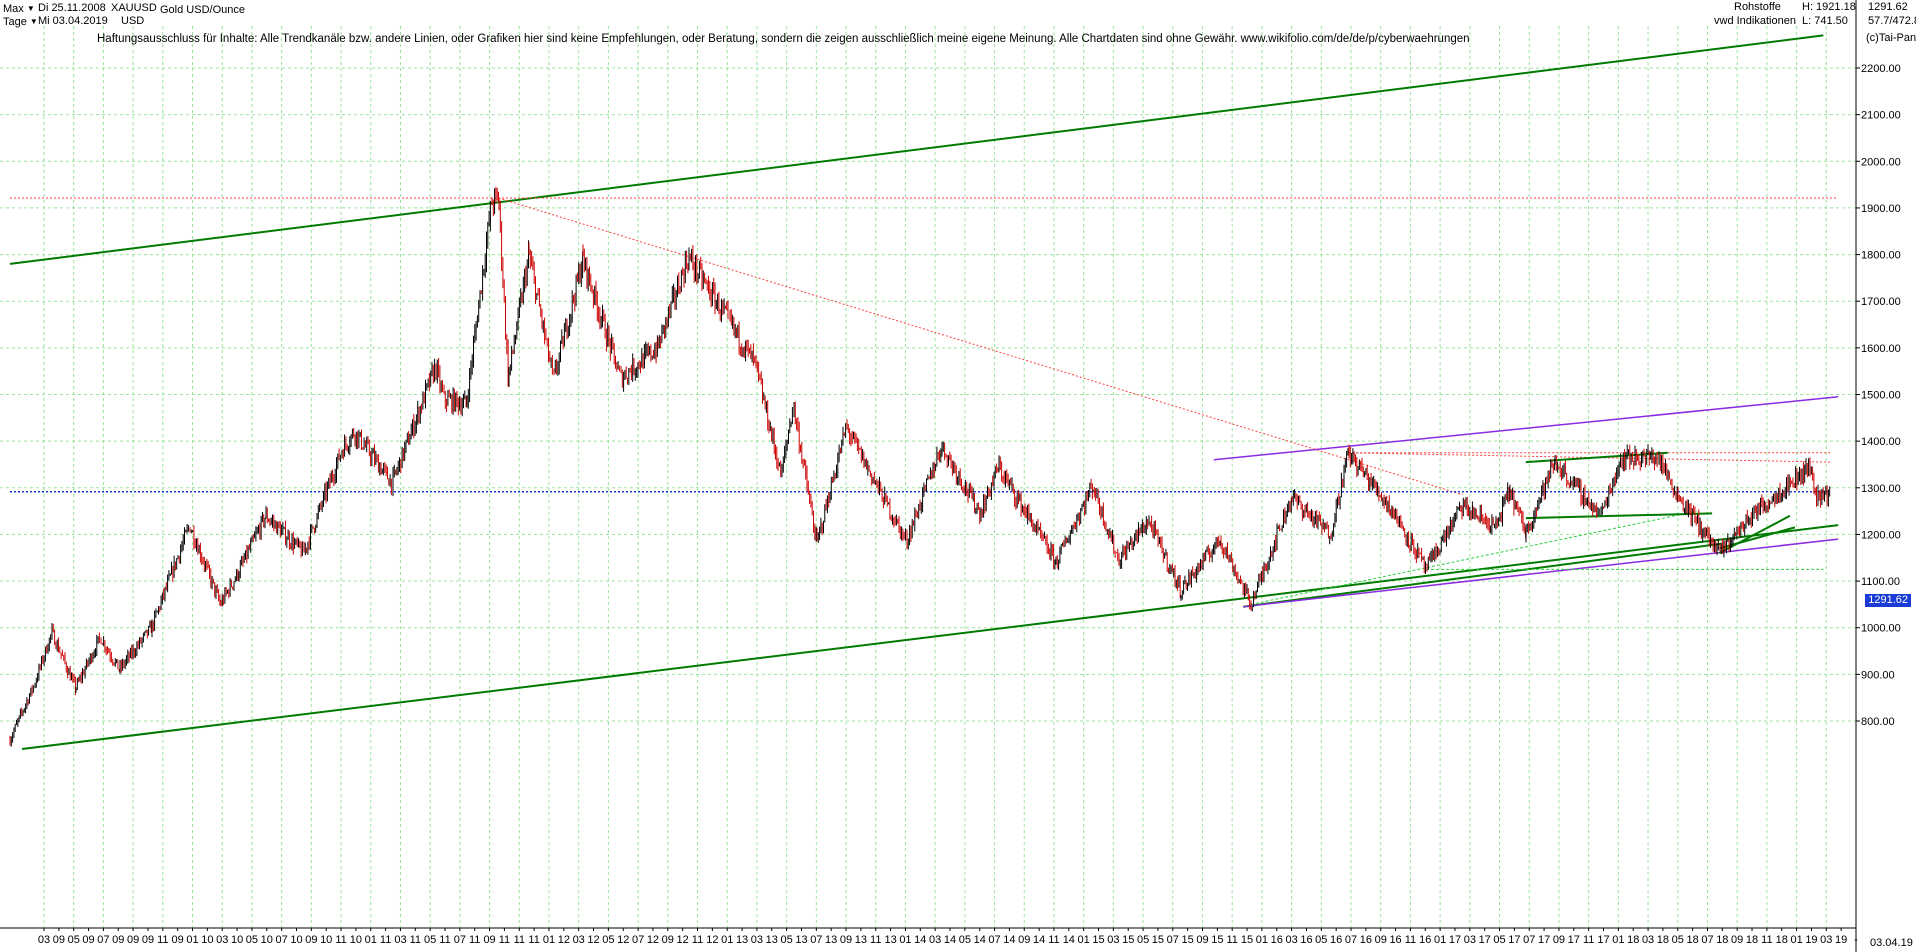  Describe the element at coordinates (1881, 116) in the screenshot. I see `y-tick-label: 2100.00` at that location.